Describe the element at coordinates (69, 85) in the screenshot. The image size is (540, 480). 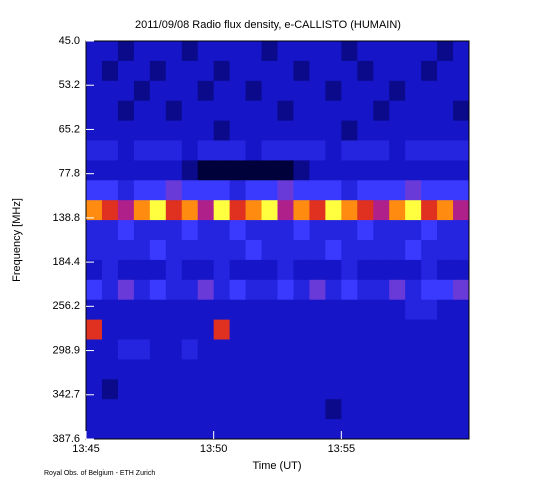
I see `y-tick-label: 53.2` at that location.